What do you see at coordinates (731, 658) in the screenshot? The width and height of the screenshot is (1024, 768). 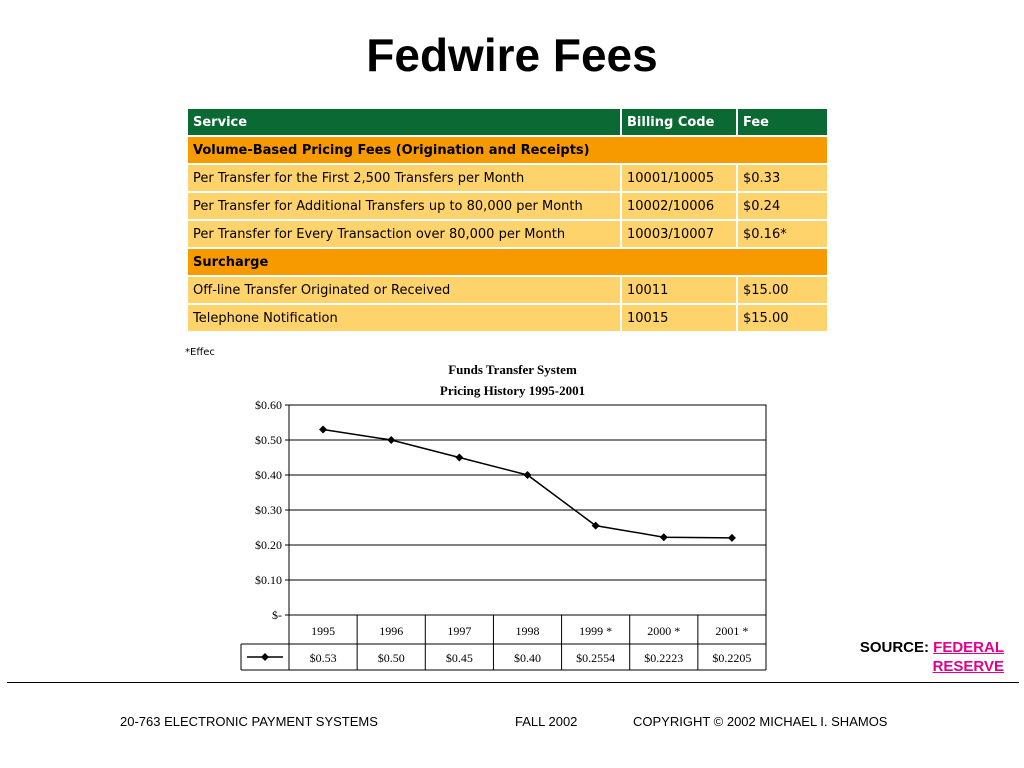 I see `data-value-label: $0.2205` at bounding box center [731, 658].